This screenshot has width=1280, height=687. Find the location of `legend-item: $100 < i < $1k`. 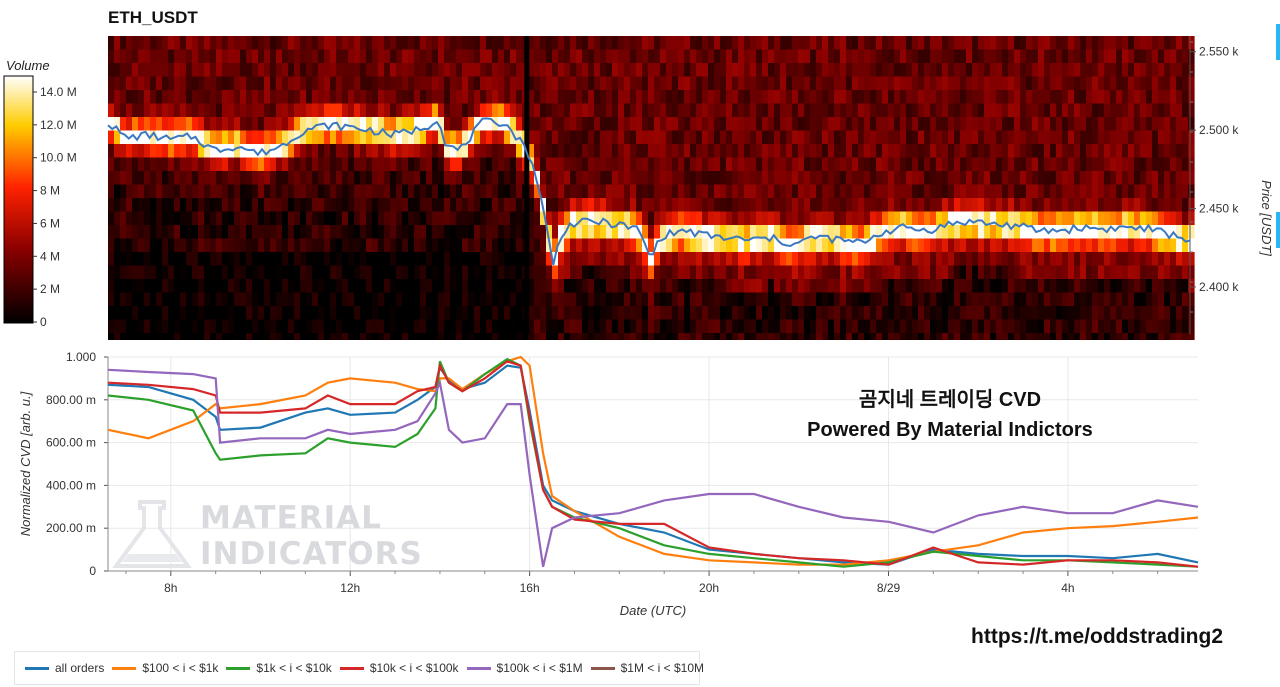

legend-item: $100 < i < $1k is located at coordinates (165, 668).